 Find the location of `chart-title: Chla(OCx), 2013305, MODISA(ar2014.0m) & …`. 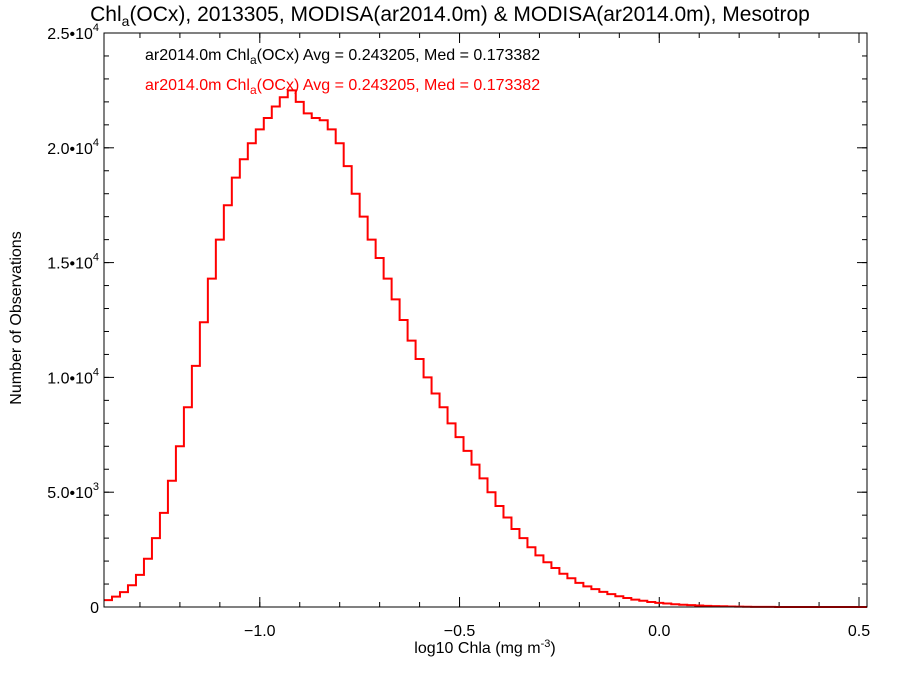

chart-title: Chla(OCx), 2013305, MODISA(ar2014.0m) & … is located at coordinates (450, 16).